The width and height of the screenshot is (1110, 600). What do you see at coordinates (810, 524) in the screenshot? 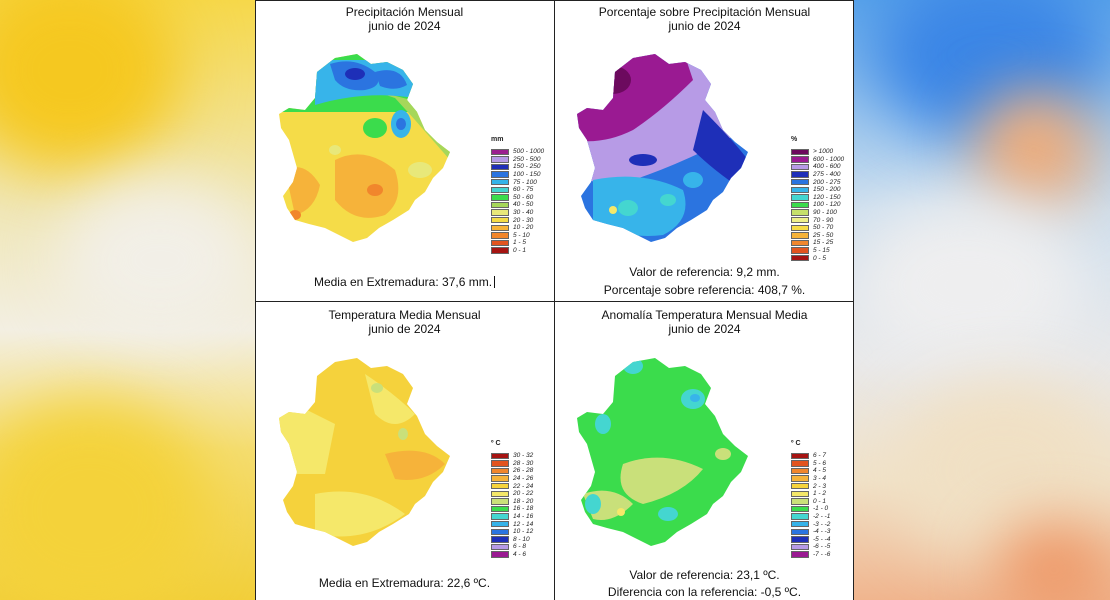
I see `legend-entry: -3 - -2` at bounding box center [810, 524].